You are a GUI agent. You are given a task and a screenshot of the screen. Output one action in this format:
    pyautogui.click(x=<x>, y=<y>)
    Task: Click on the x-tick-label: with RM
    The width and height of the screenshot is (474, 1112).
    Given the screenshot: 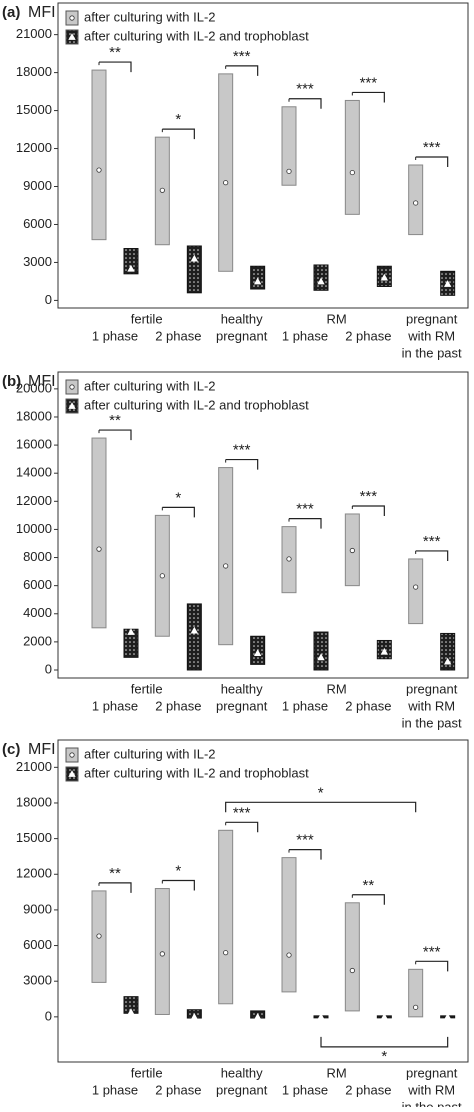 What is the action you would take?
    pyautogui.click(x=431, y=1089)
    